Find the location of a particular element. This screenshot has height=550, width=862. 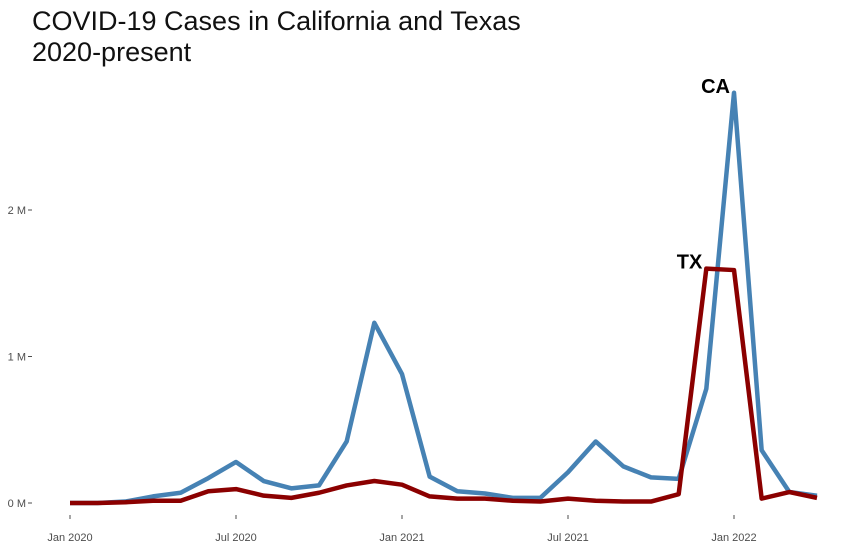

chart-title-line-1: COVID-19 Cases in California and Texas is located at coordinates (276, 21).